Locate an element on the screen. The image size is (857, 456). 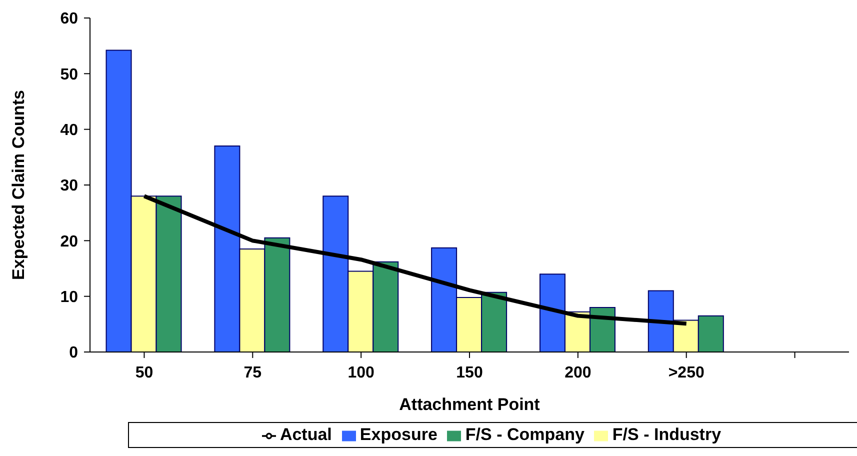
y-tick-label: 10 is located at coordinates (69, 297).